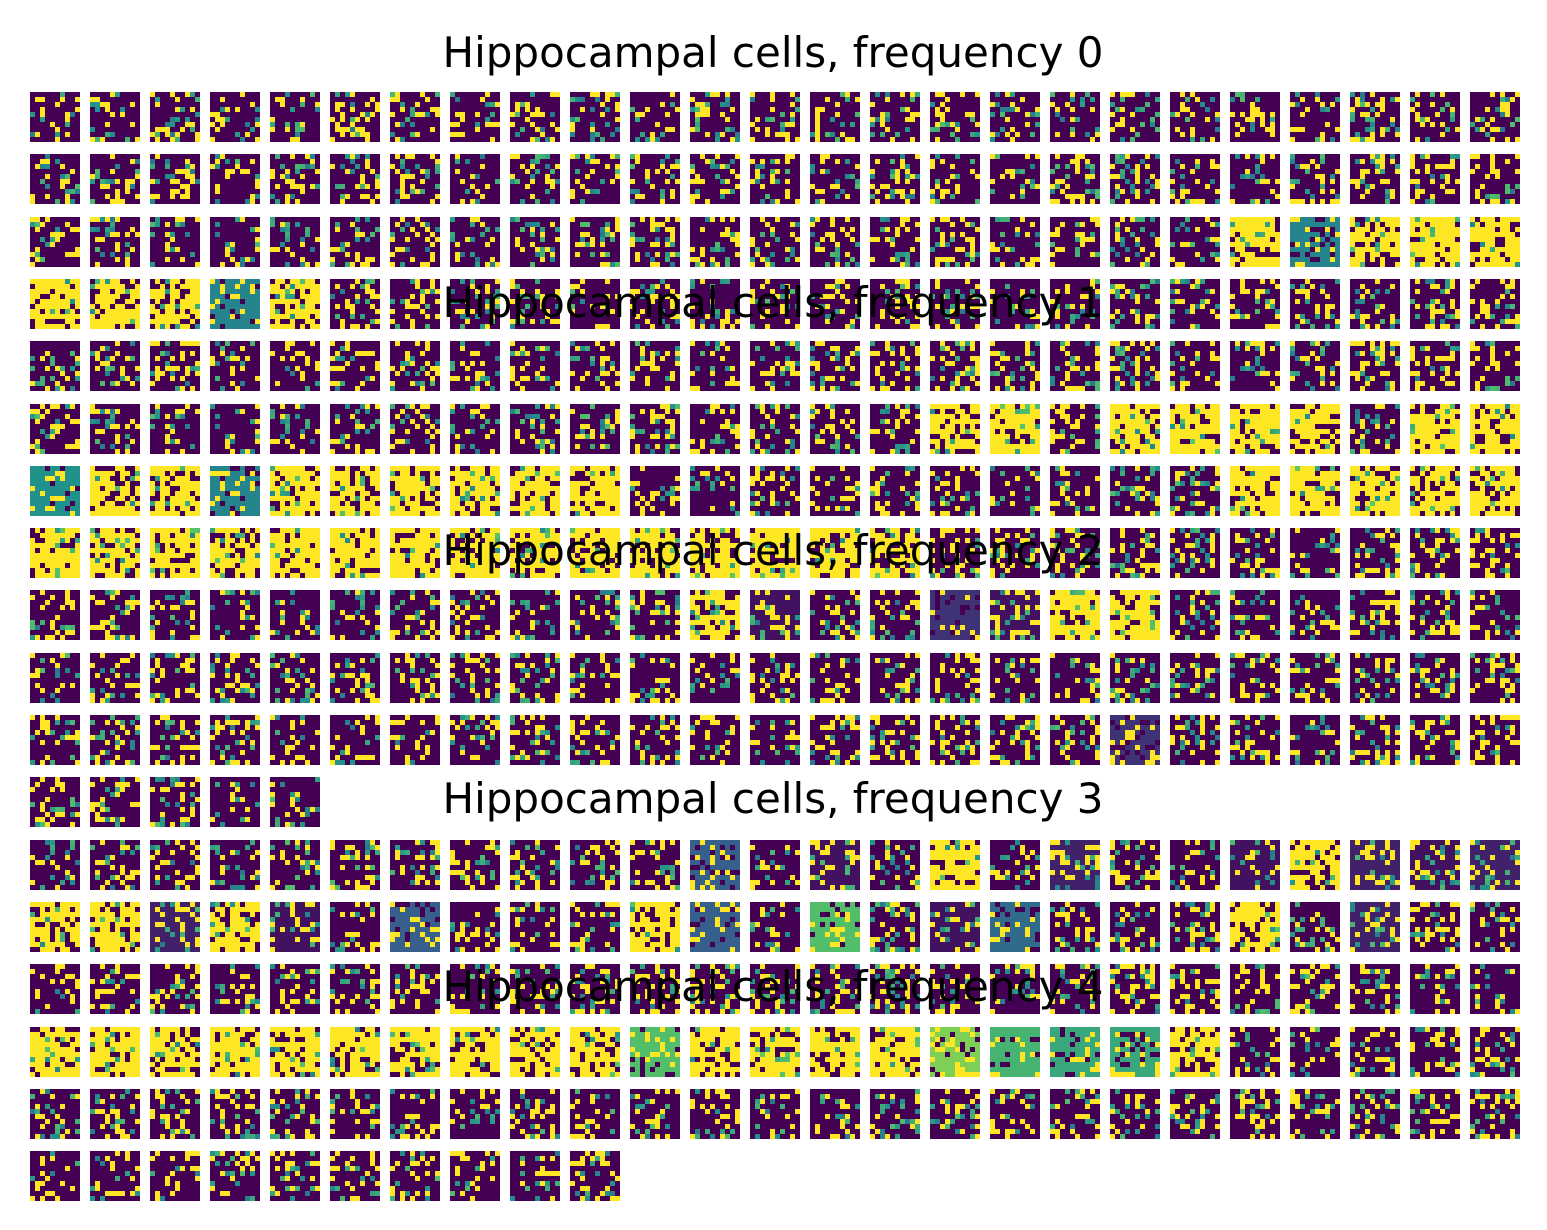 Image resolution: width=1547 pixels, height=1230 pixels. I want to click on panel-title-frequency-4: Hippocampal cells, frequency 4, so click(773, 986).